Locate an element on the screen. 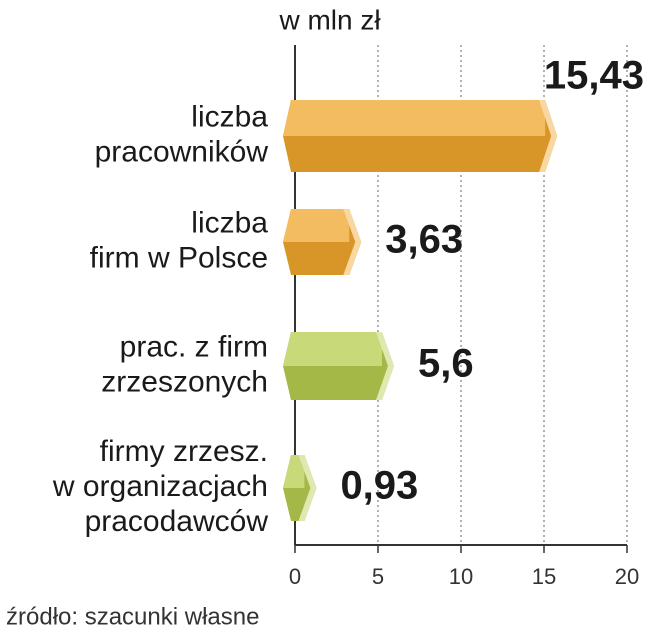 The height and width of the screenshot is (640, 650). x-tick-label: 15 is located at coordinates (544, 576).